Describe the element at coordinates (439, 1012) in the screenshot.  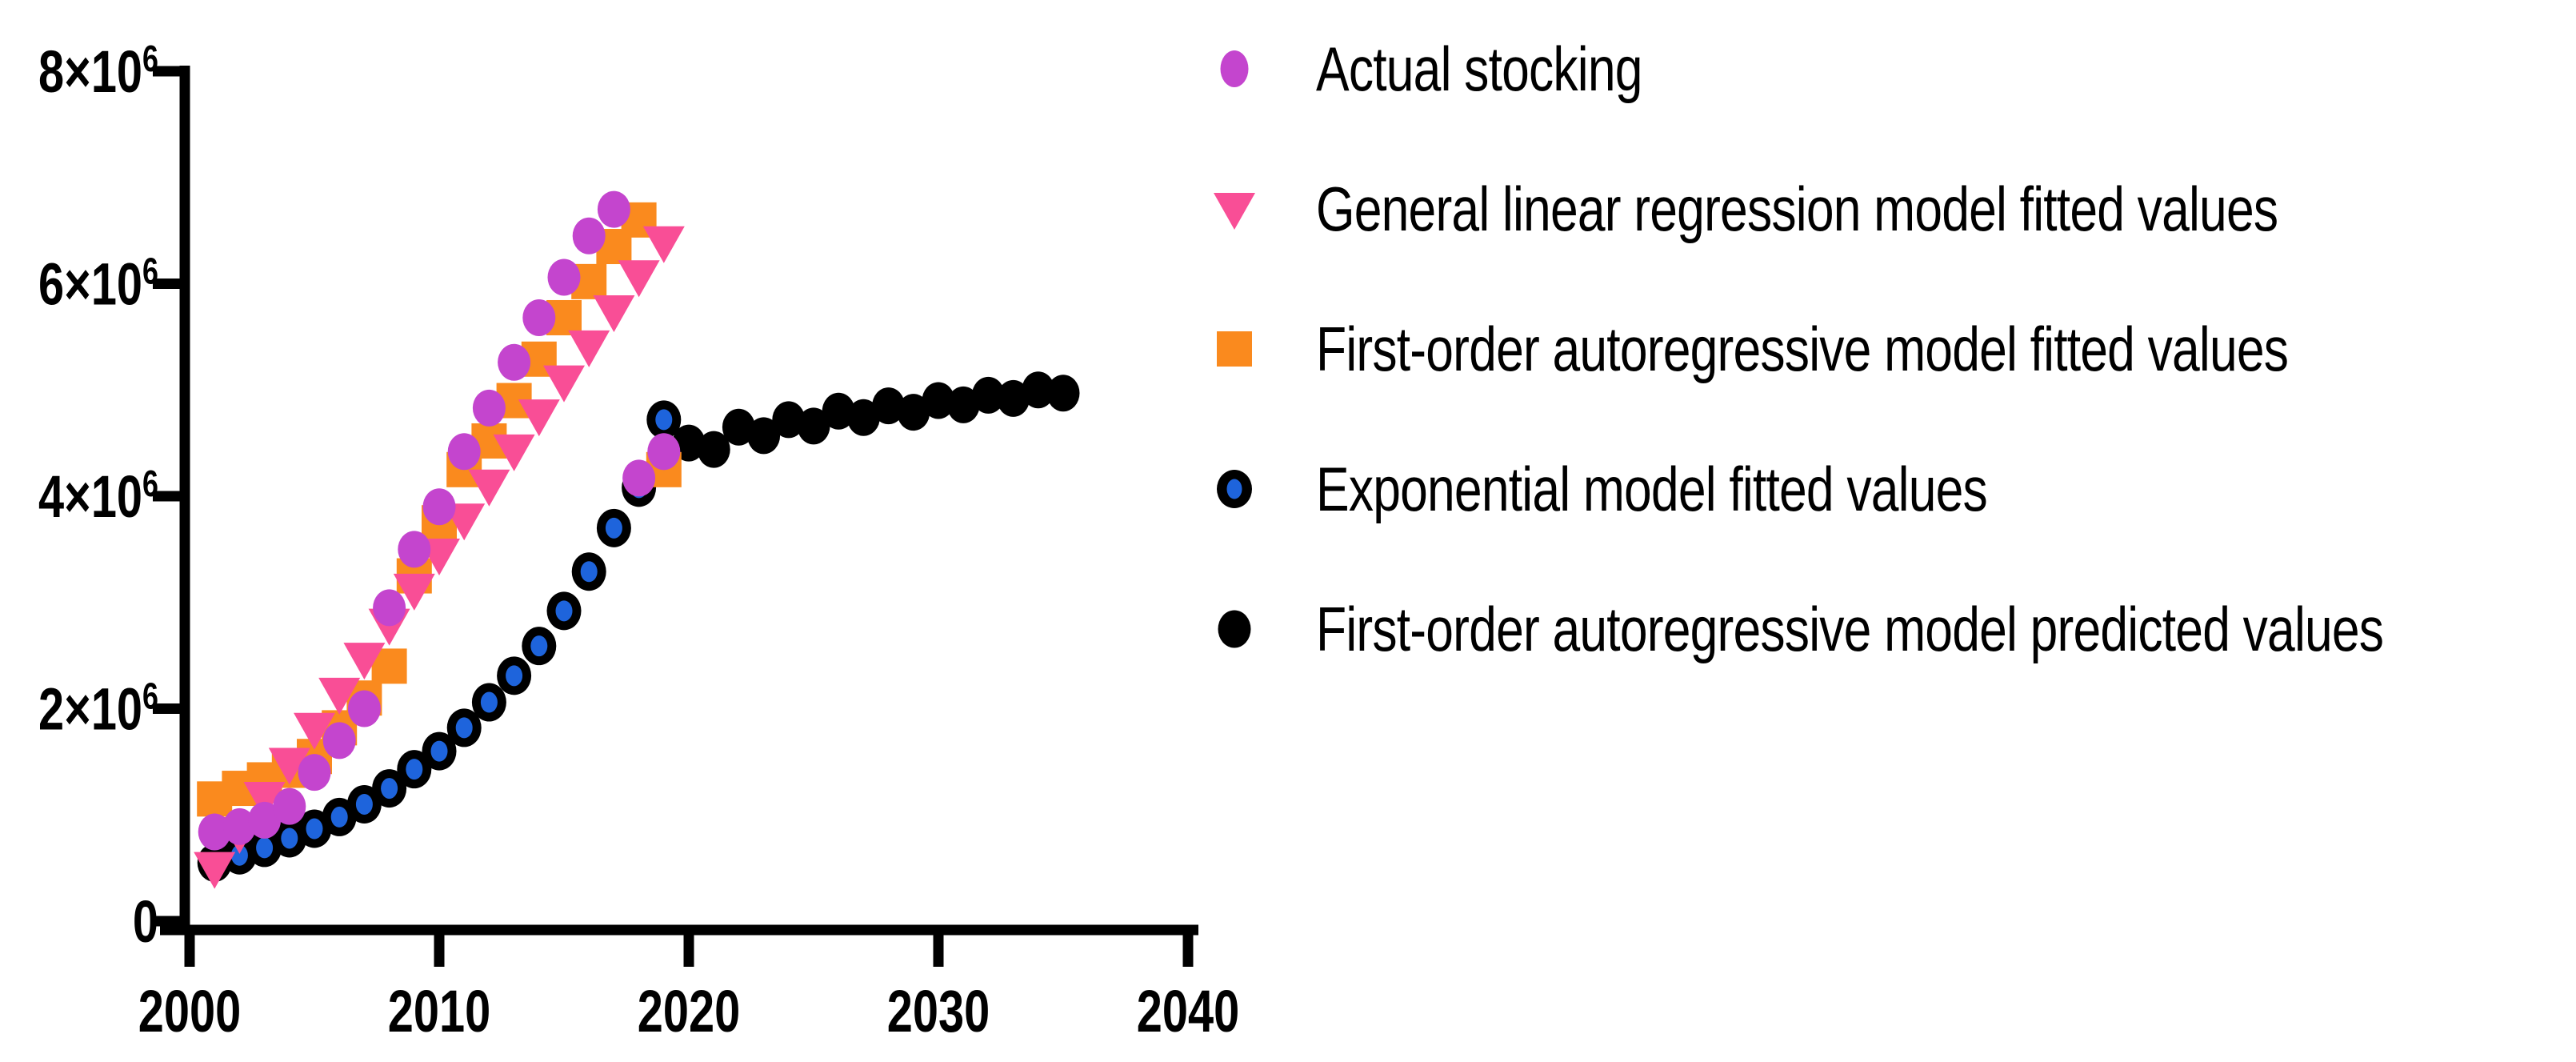
I see `x-tick-label: 2010` at that location.